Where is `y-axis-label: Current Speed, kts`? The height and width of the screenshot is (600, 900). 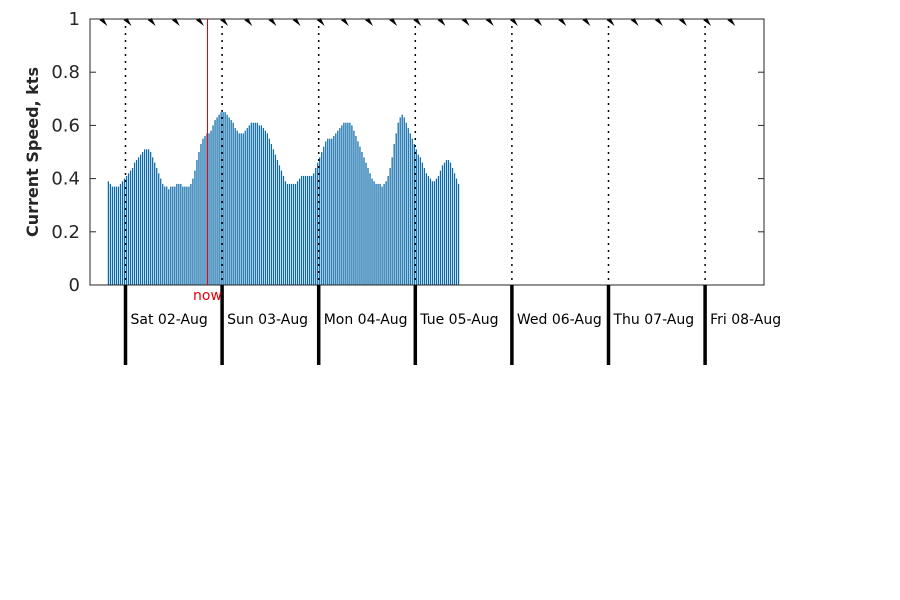 y-axis-label: Current Speed, kts is located at coordinates (32, 152).